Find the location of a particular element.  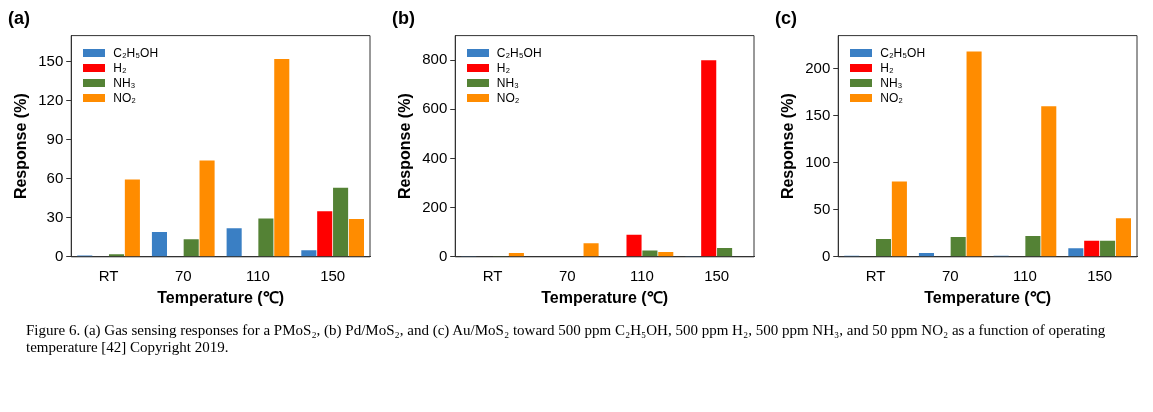

chart-title: (b) is located at coordinates (403, 17).